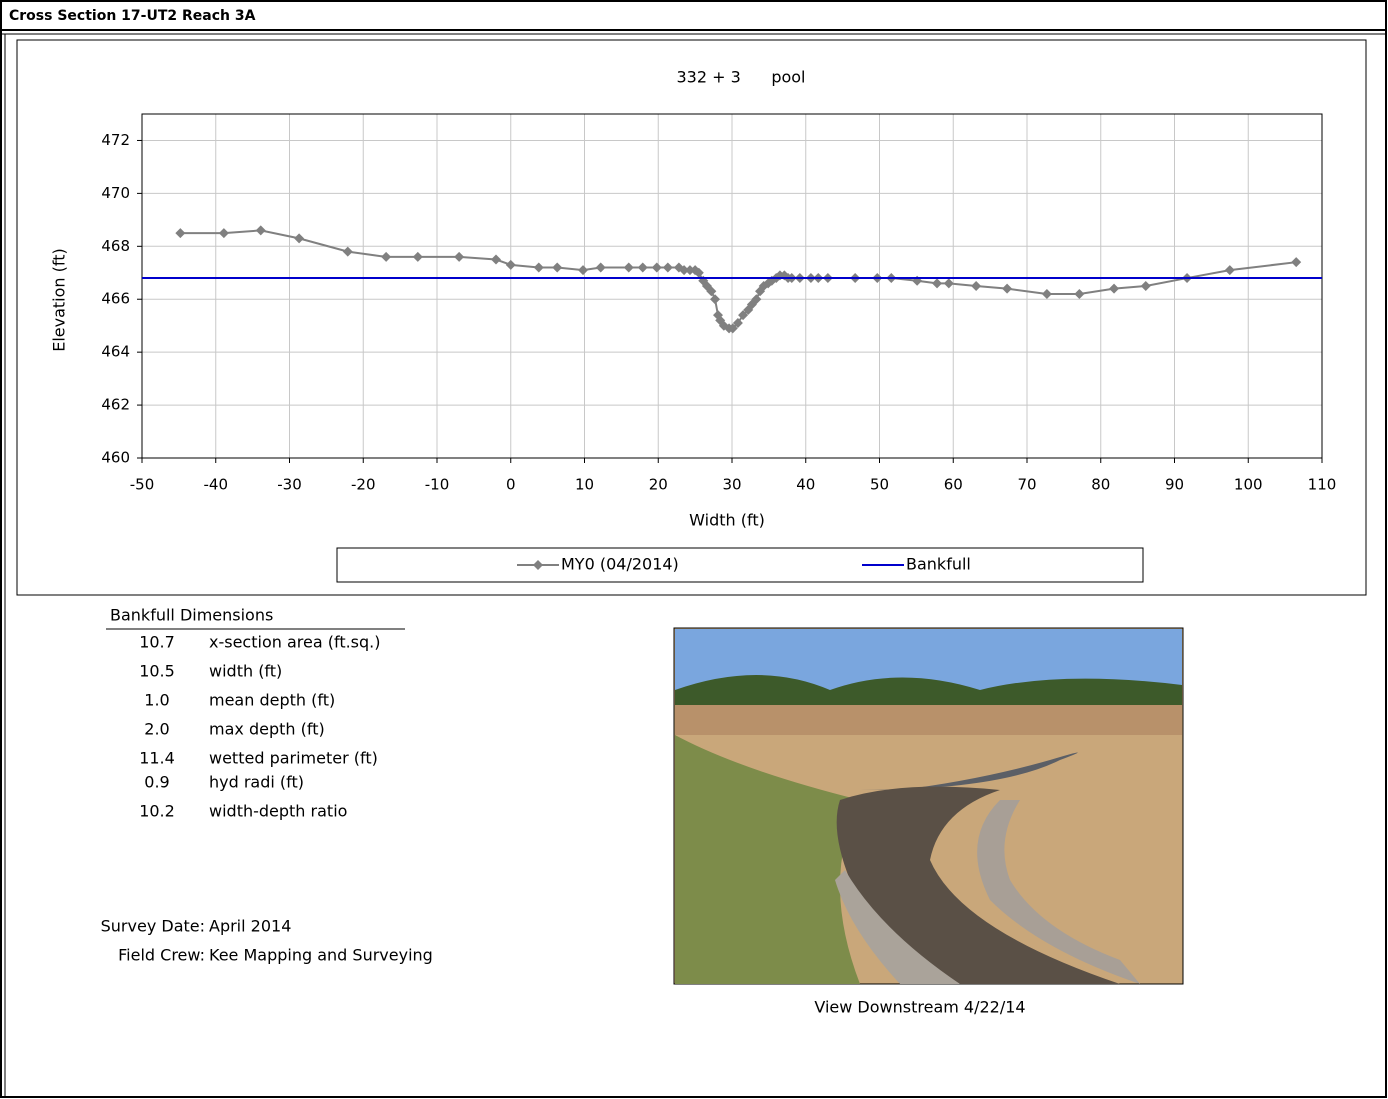 This screenshot has height=1099, width=1388. I want to click on x-tick-label: 10, so click(584, 485).